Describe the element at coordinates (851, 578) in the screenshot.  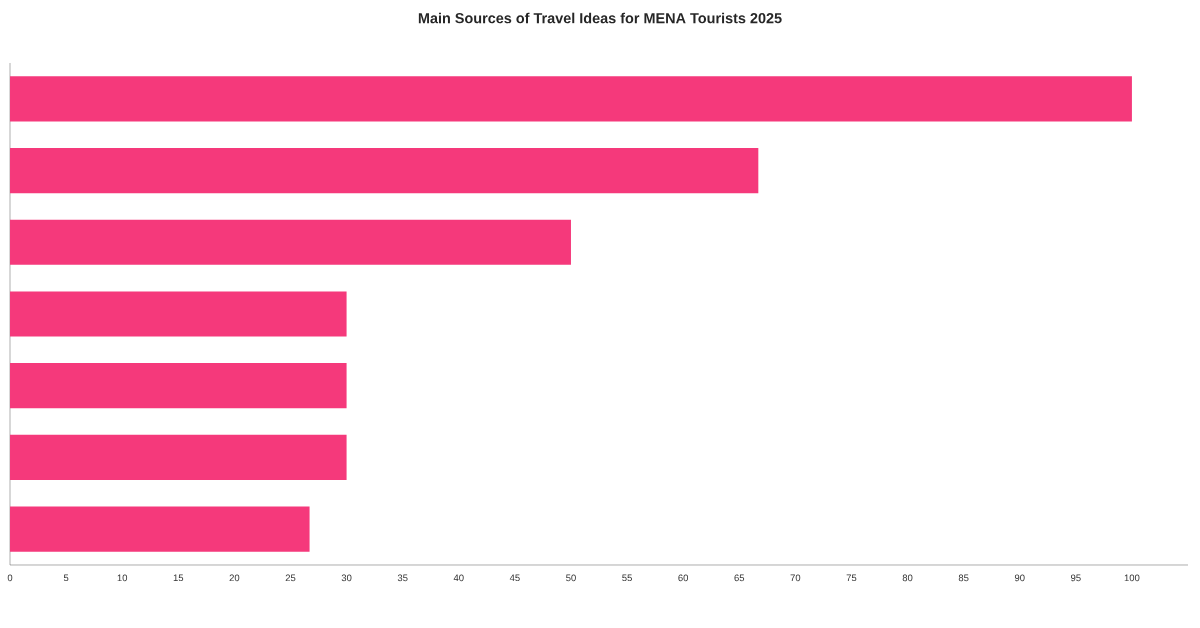
I see `x-tick-label: 75` at that location.